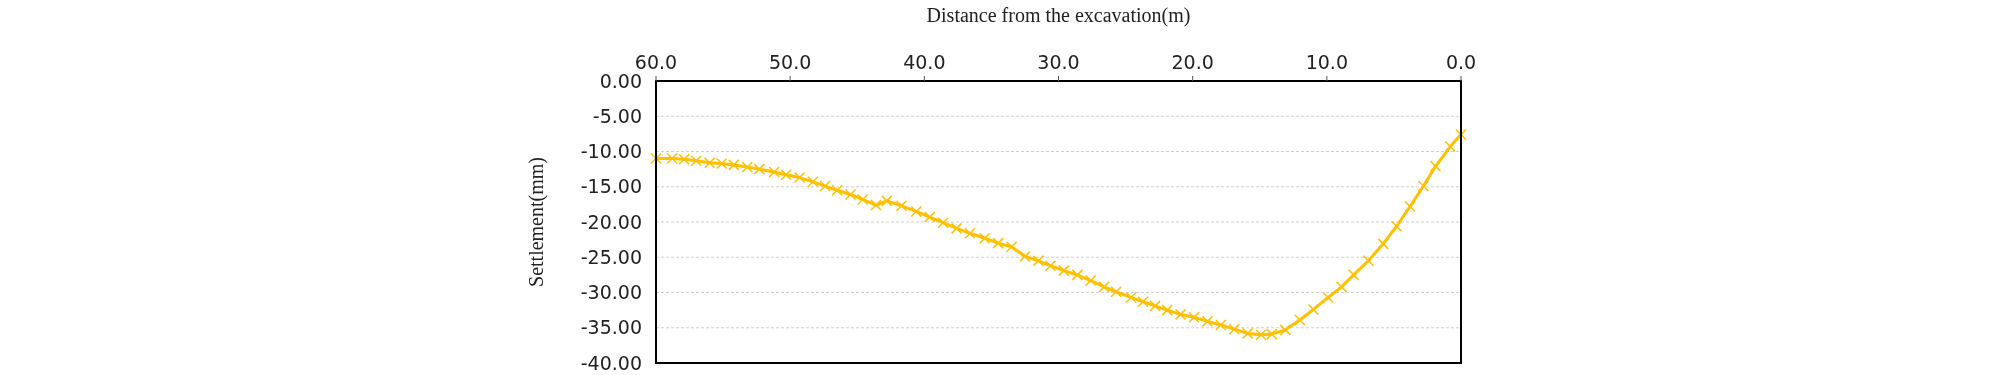  What do you see at coordinates (611, 362) in the screenshot?
I see `y-tick-label: -40.00` at bounding box center [611, 362].